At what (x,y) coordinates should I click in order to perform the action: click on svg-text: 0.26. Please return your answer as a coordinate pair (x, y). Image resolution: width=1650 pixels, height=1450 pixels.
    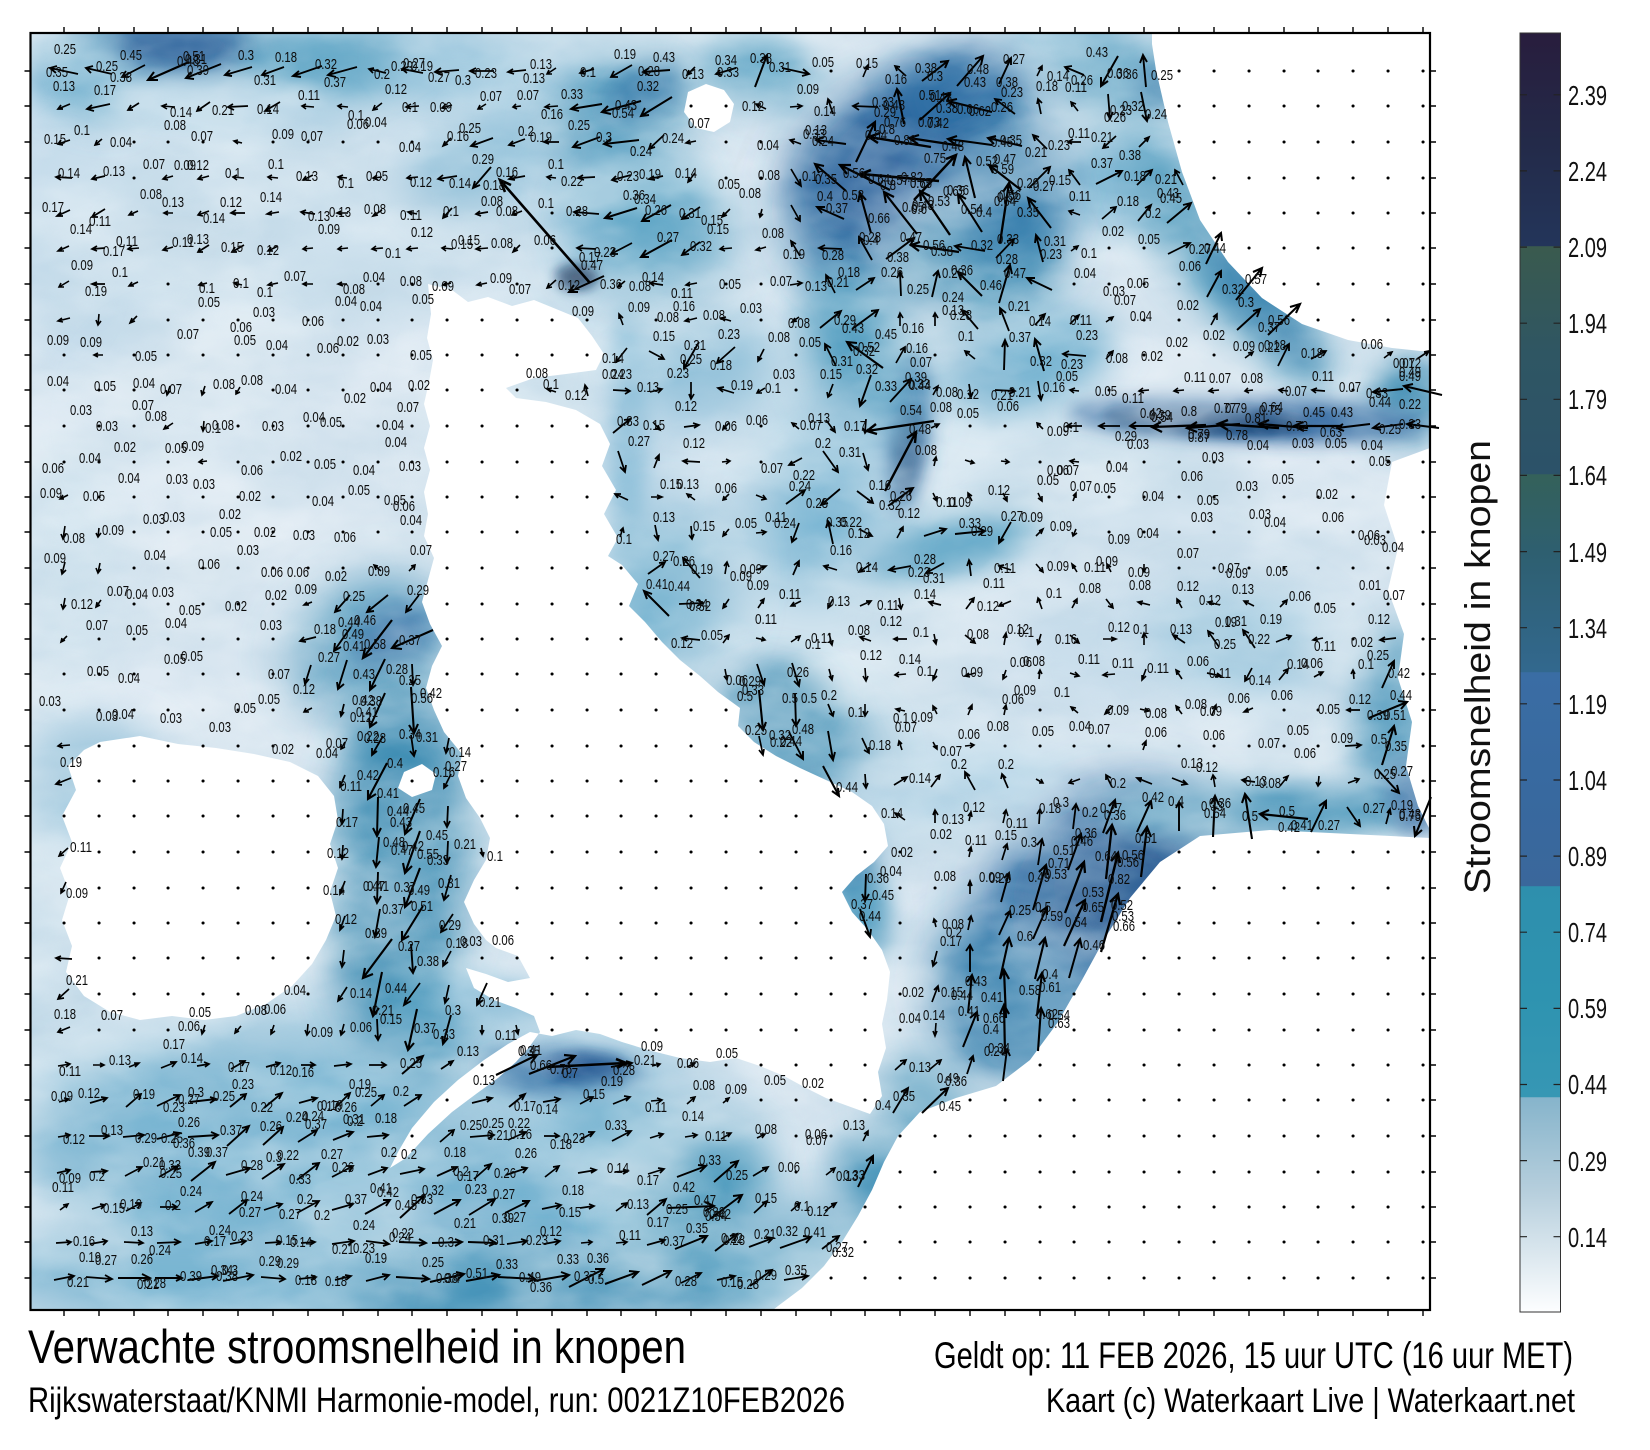
    Looking at the image, I should click on (343, 1167).